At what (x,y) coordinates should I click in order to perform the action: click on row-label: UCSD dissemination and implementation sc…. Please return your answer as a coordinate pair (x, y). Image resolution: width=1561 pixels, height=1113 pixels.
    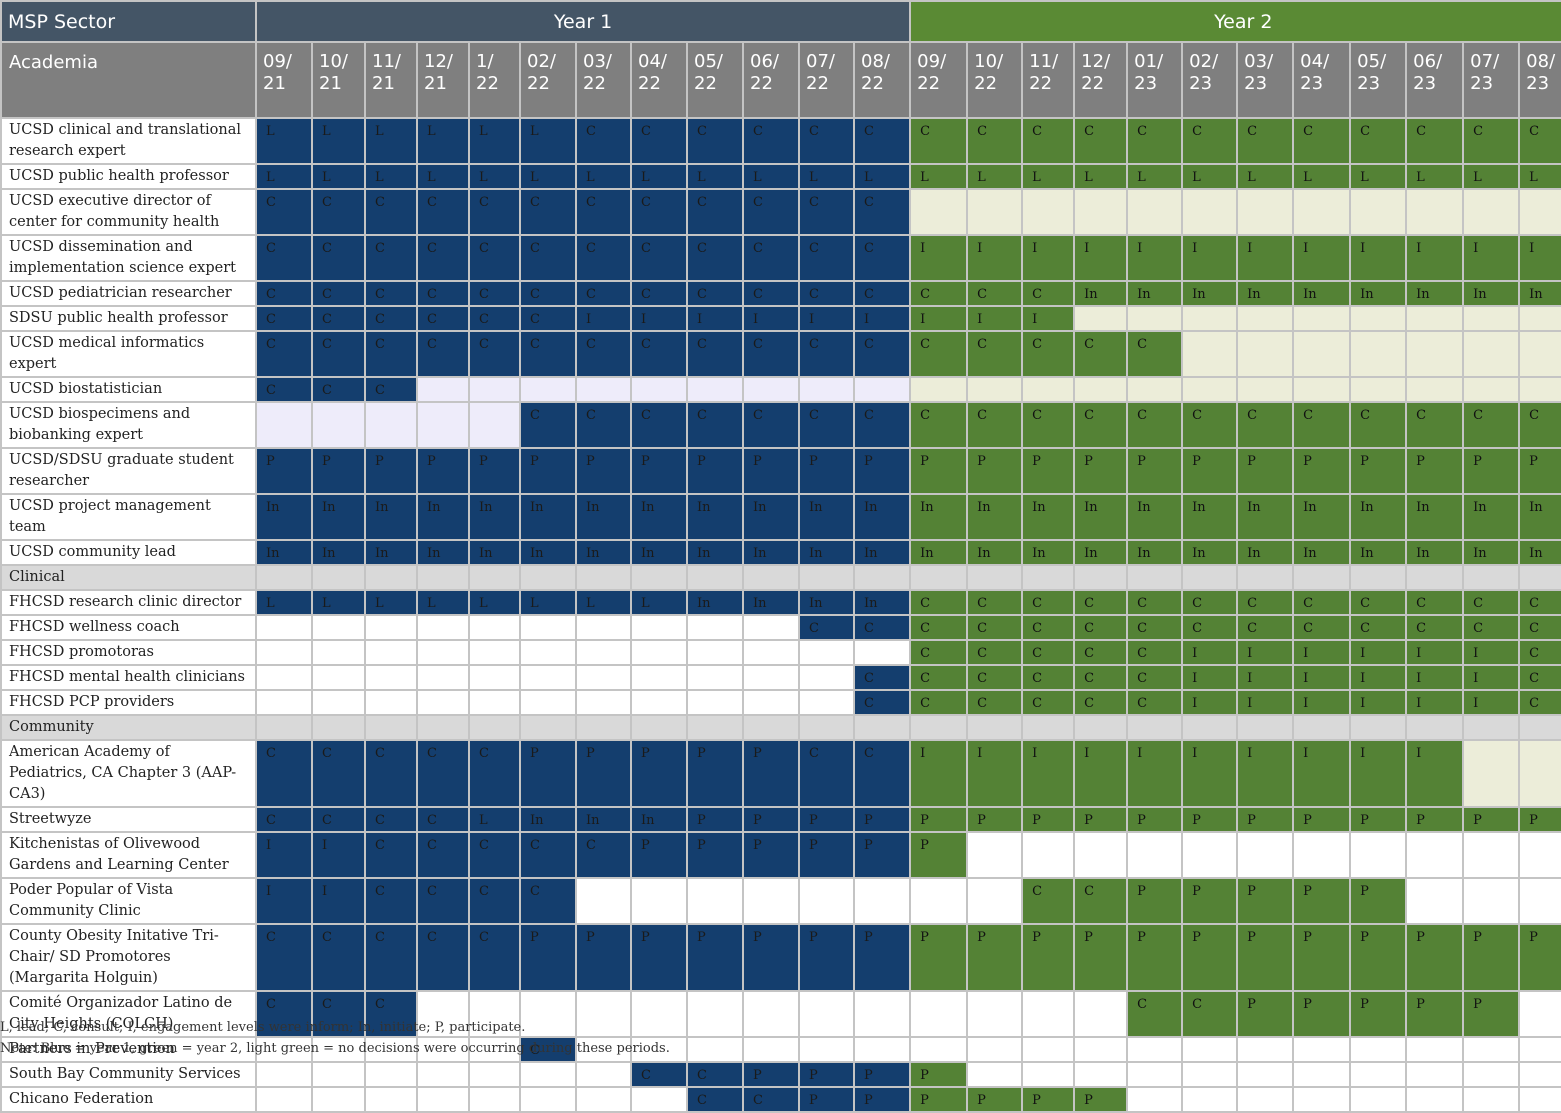
    Looking at the image, I should click on (128, 258).